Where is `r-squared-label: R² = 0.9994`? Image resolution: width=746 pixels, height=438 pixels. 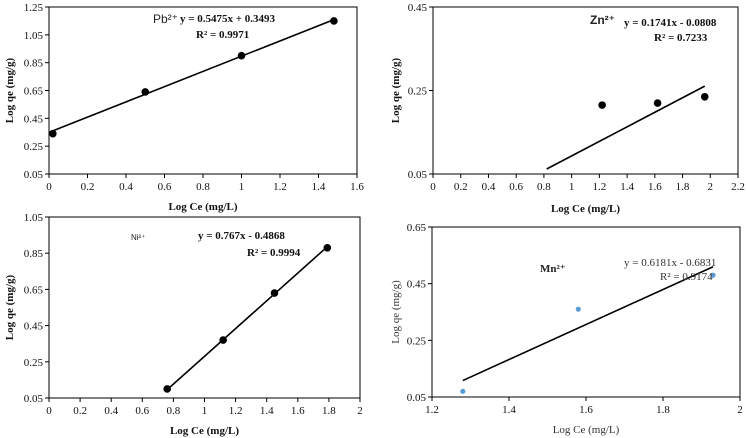
r-squared-label: R² = 0.9994 is located at coordinates (274, 253).